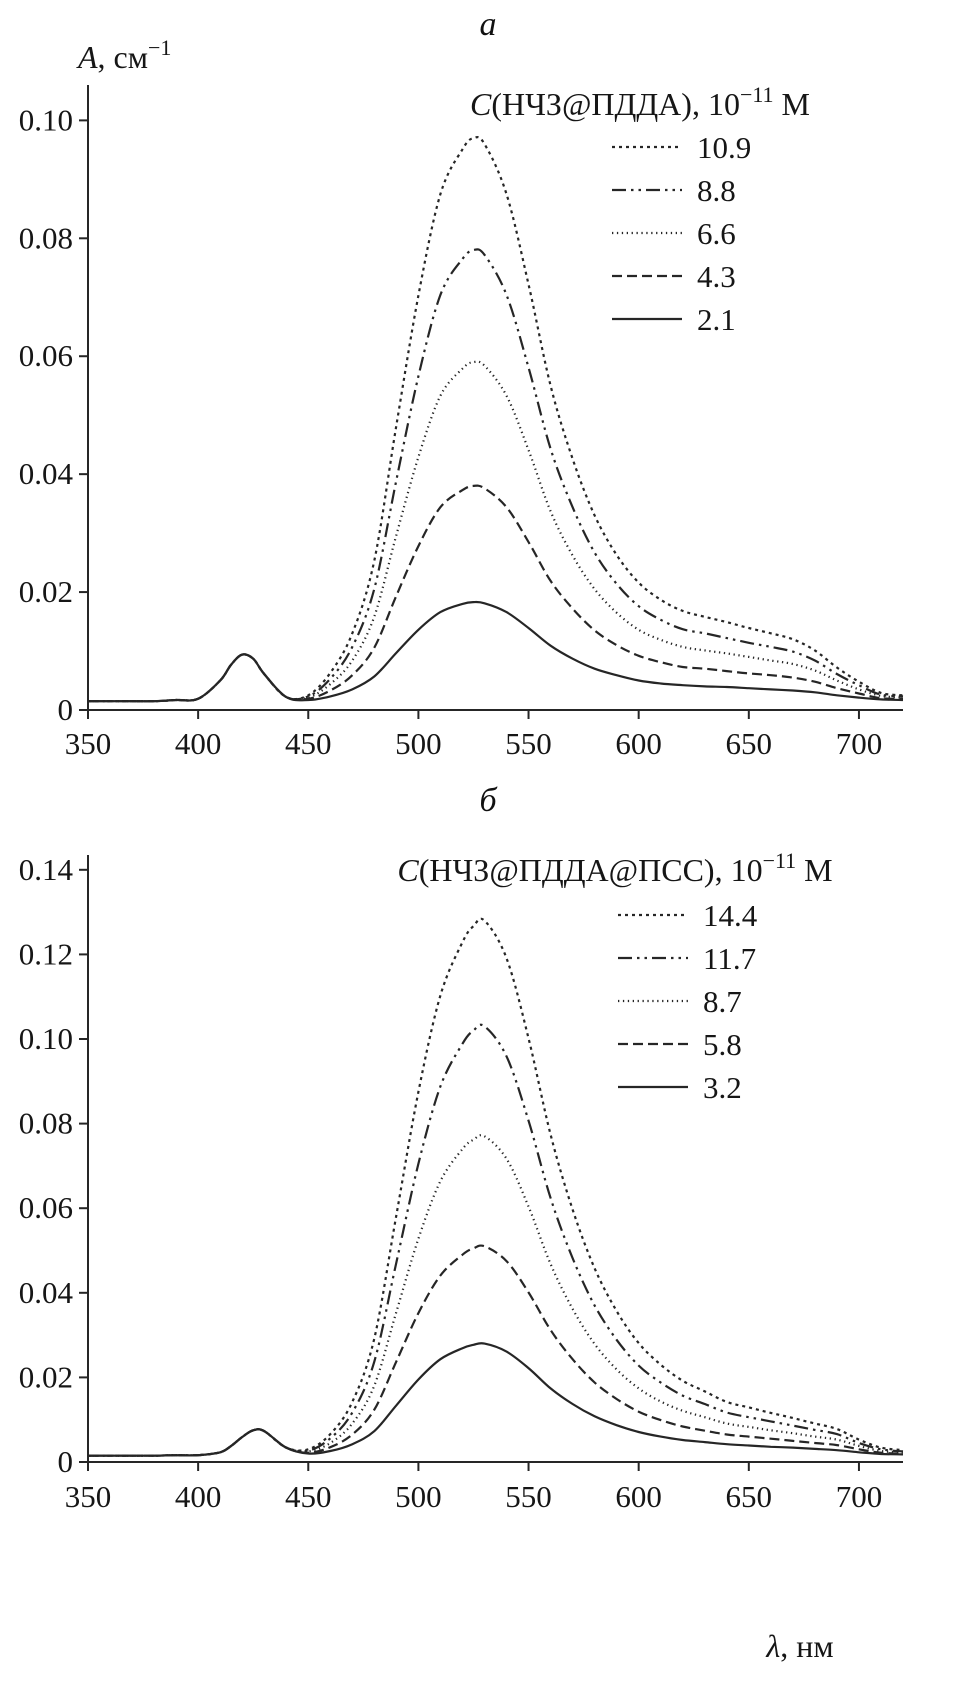 The height and width of the screenshot is (1690, 976). What do you see at coordinates (716, 233) in the screenshot?
I see `legend-entry-label: 6.6` at bounding box center [716, 233].